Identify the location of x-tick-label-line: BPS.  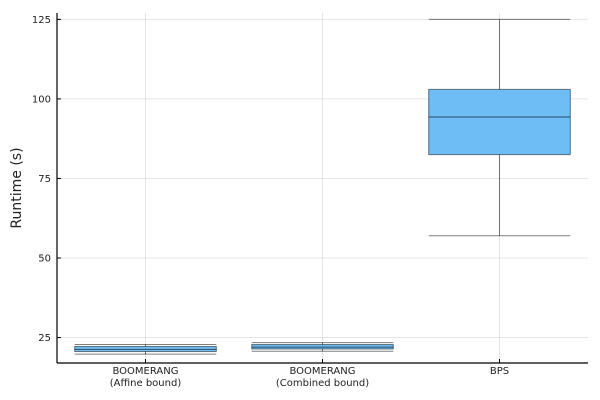
(499, 371).